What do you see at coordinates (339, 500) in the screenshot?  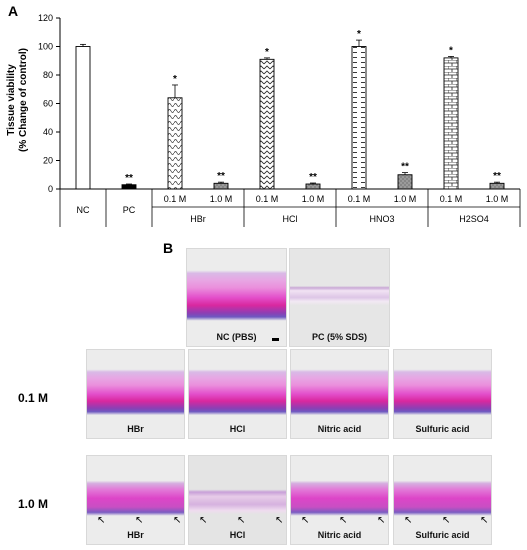 I see `micrograph: Nitric acid ↖ ↖ ↖` at bounding box center [339, 500].